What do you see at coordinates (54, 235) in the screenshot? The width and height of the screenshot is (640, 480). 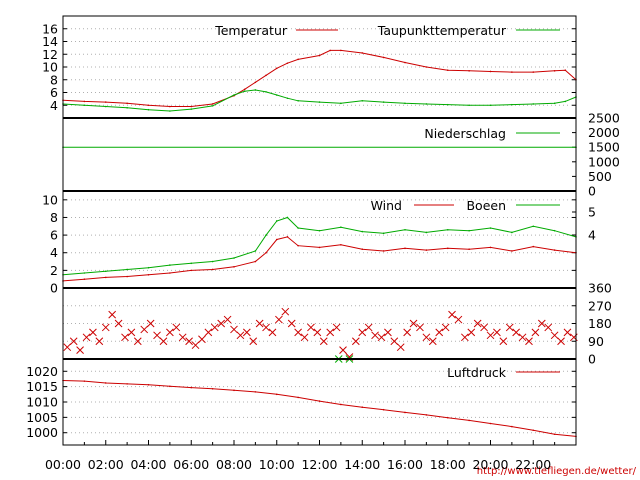 I see `y-tick-label-wind: 6` at bounding box center [54, 235].